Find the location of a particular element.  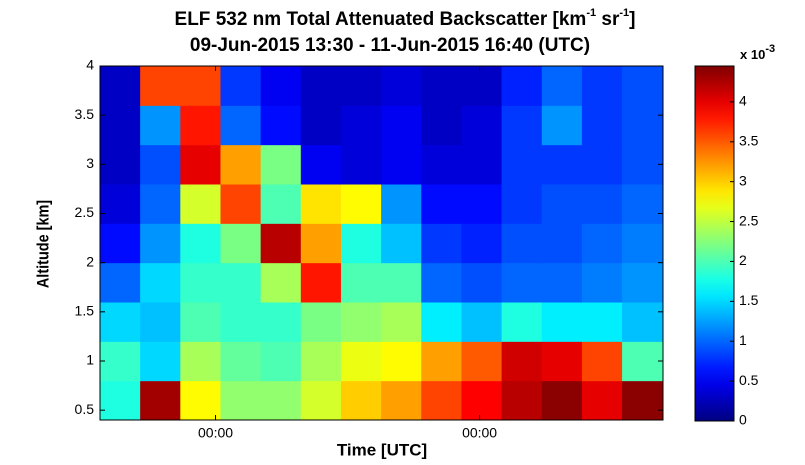

superscript: -1 is located at coordinates (591, 13).